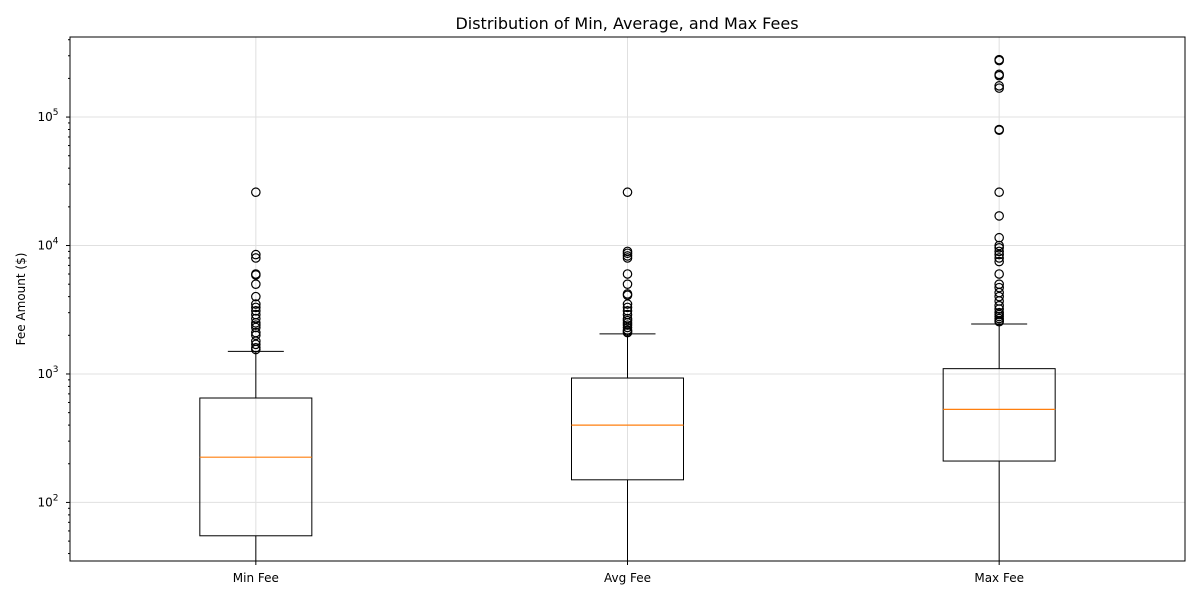  What do you see at coordinates (47, 245) in the screenshot?
I see `y-tick-label: 10⁴` at bounding box center [47, 245].